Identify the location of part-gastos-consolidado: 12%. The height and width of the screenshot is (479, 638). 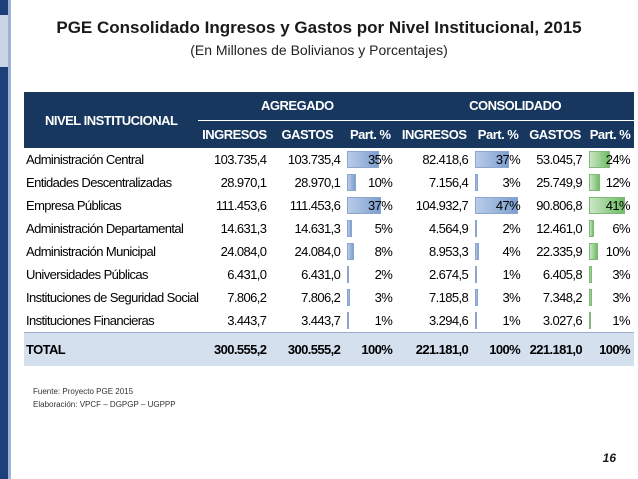
(610, 182).